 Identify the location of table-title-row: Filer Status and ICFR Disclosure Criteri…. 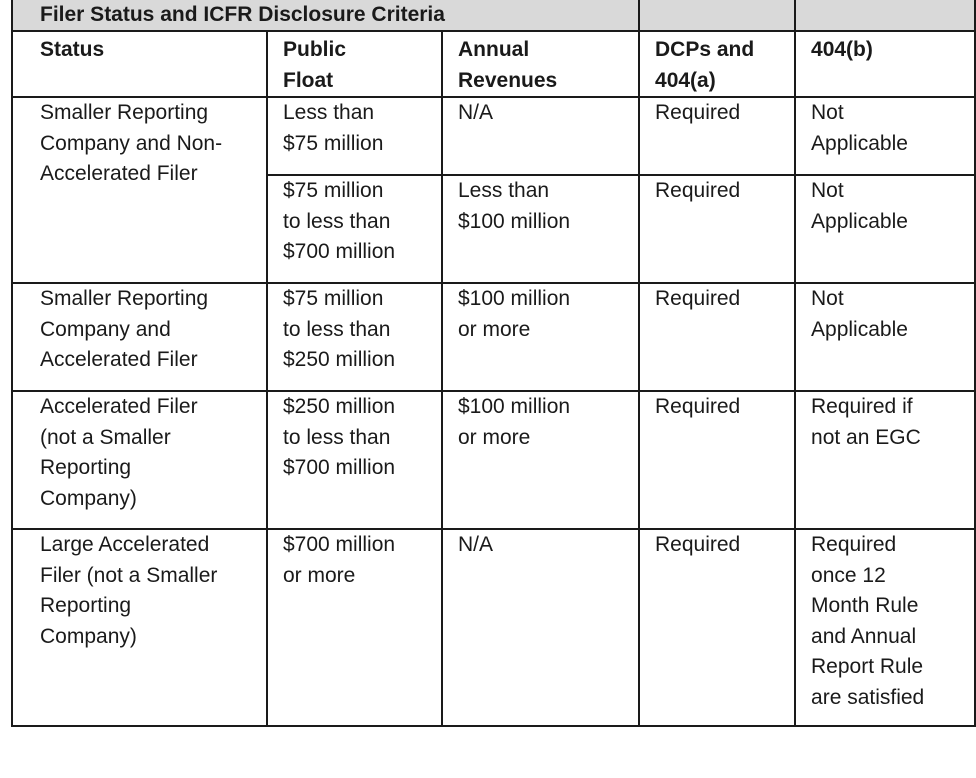
(493, 16).